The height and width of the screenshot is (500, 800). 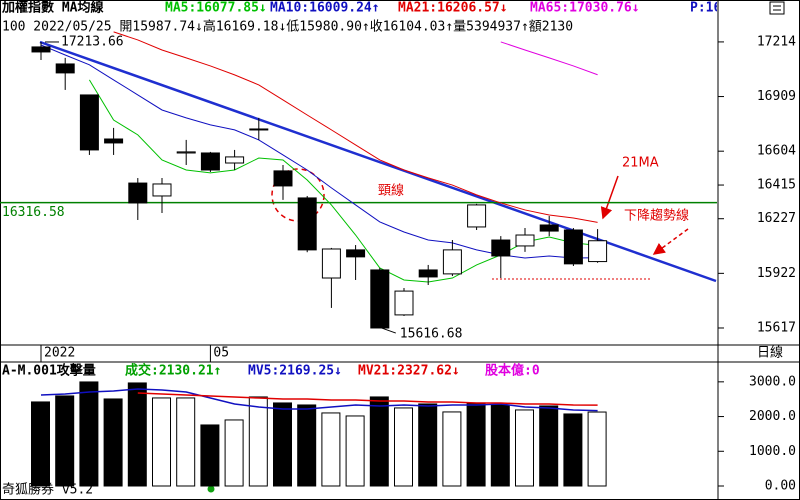 I want to click on legend-entry: MV21:2327.62↓, so click(x=409, y=371).